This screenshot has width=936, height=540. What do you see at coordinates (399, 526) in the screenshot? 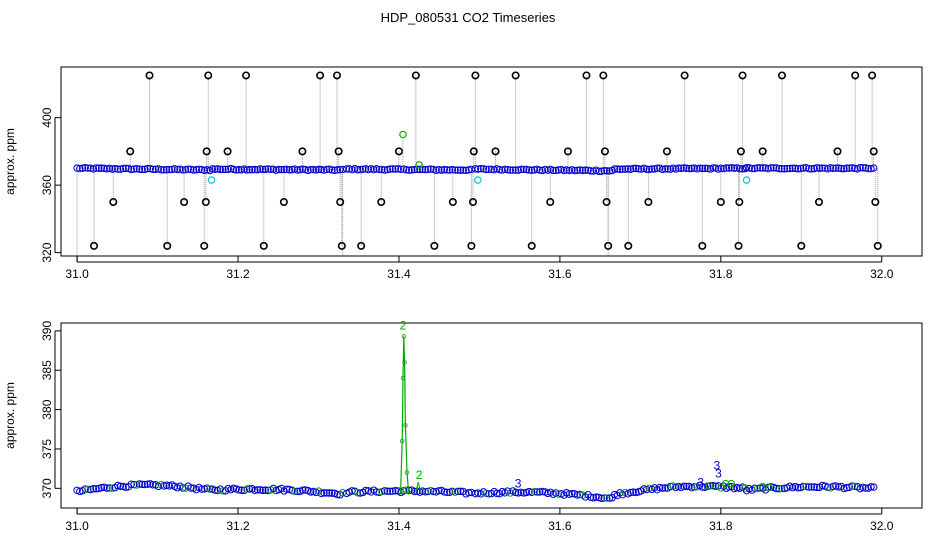
I see `x-tick-label: 31.4` at bounding box center [399, 526].